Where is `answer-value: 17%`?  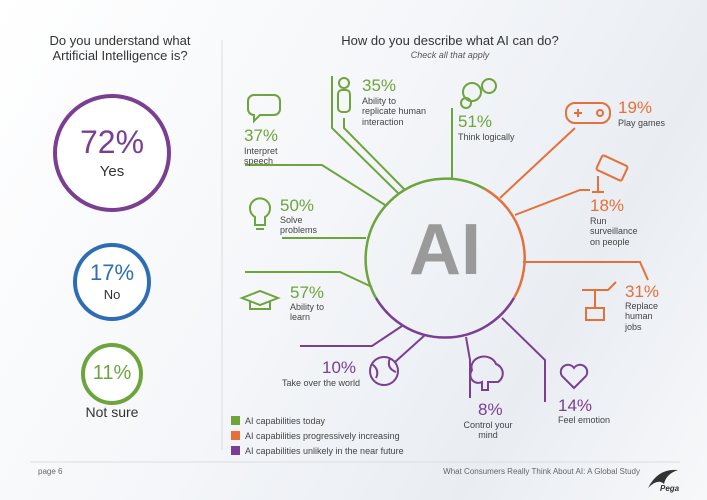
answer-value: 17% is located at coordinates (112, 272).